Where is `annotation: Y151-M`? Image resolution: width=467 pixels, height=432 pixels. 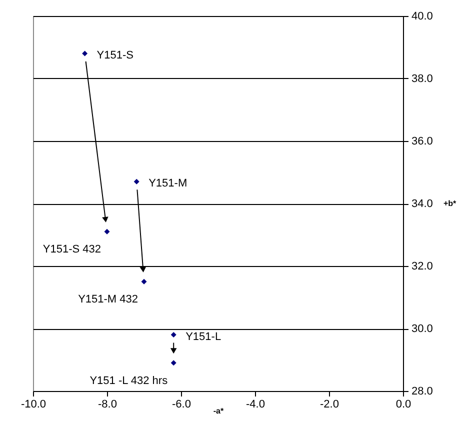
annotation: Y151-M is located at coordinates (168, 184).